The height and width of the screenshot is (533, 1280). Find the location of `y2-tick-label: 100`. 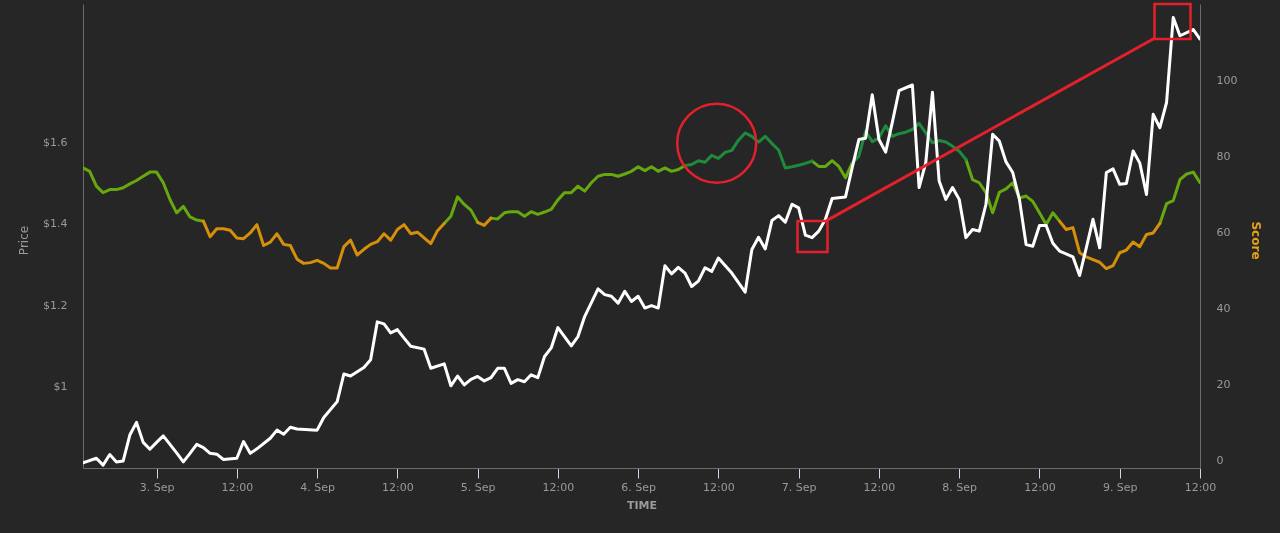

y2-tick-label: 100 is located at coordinates (1227, 80).